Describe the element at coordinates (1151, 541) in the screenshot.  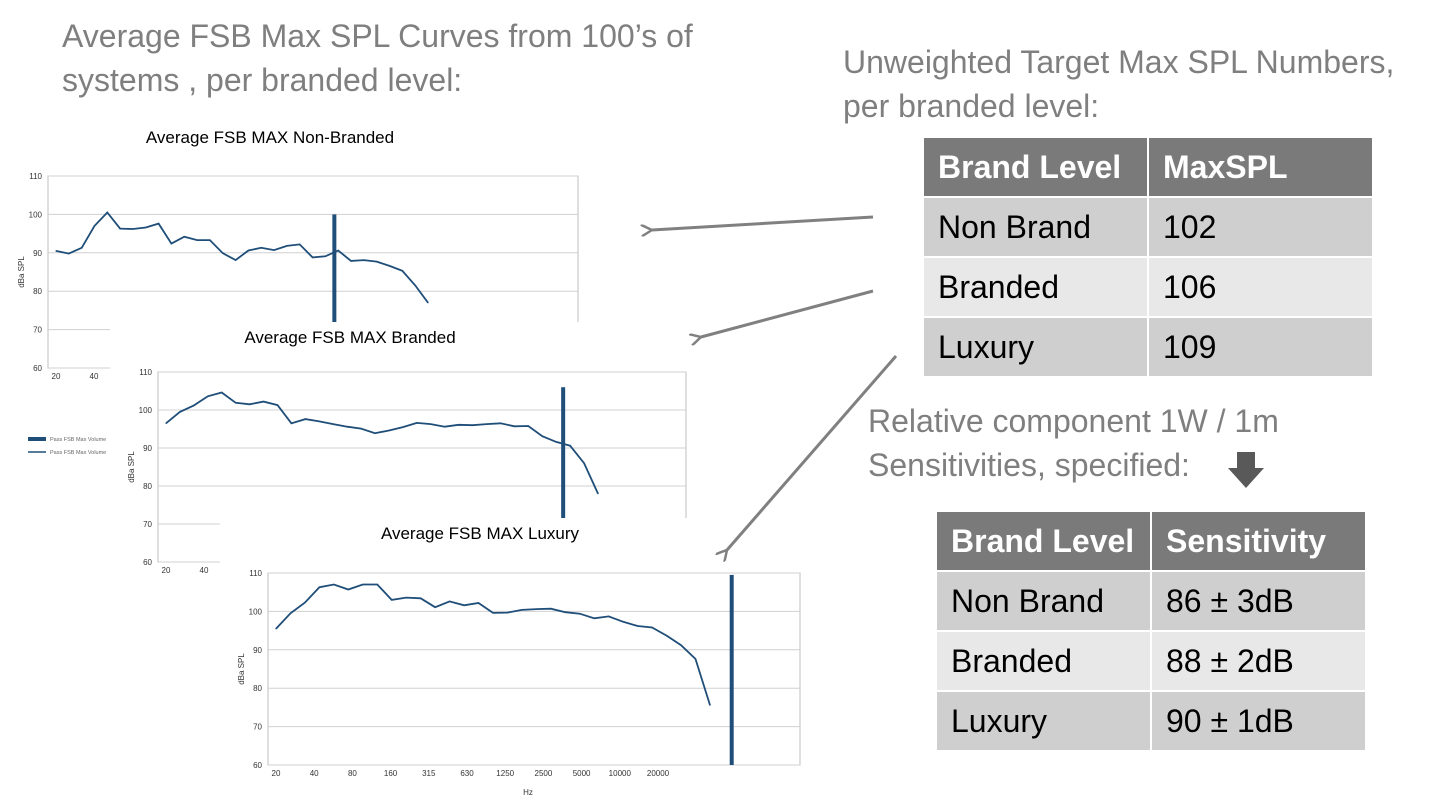
I see `table-header-row: Brand Level Sensitivity` at that location.